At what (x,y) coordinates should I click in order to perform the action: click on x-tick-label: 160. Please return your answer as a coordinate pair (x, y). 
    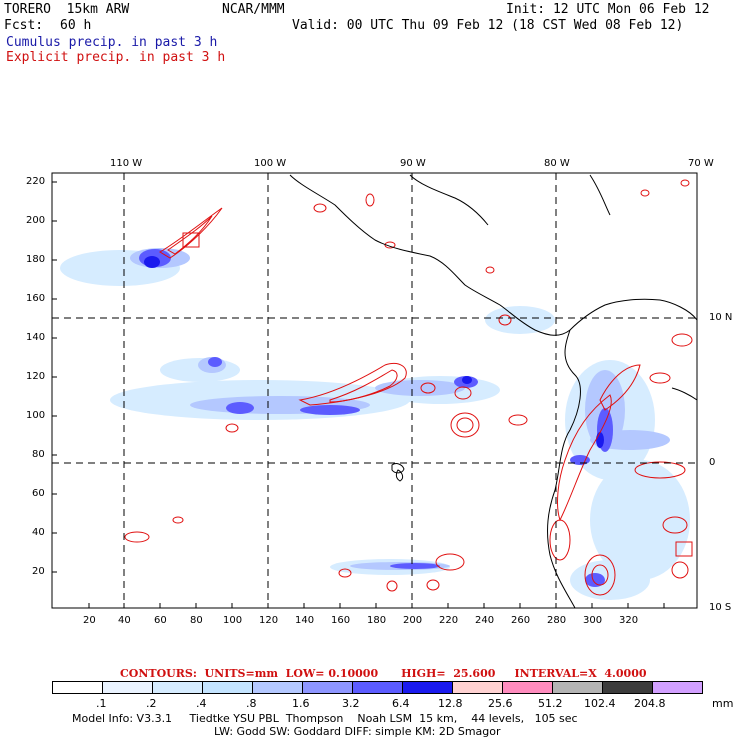
    Looking at the image, I should click on (341, 620).